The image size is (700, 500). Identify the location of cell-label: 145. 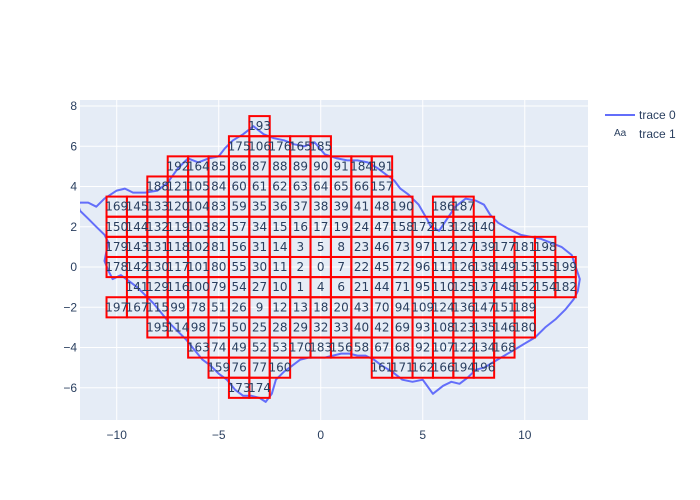
(137, 207).